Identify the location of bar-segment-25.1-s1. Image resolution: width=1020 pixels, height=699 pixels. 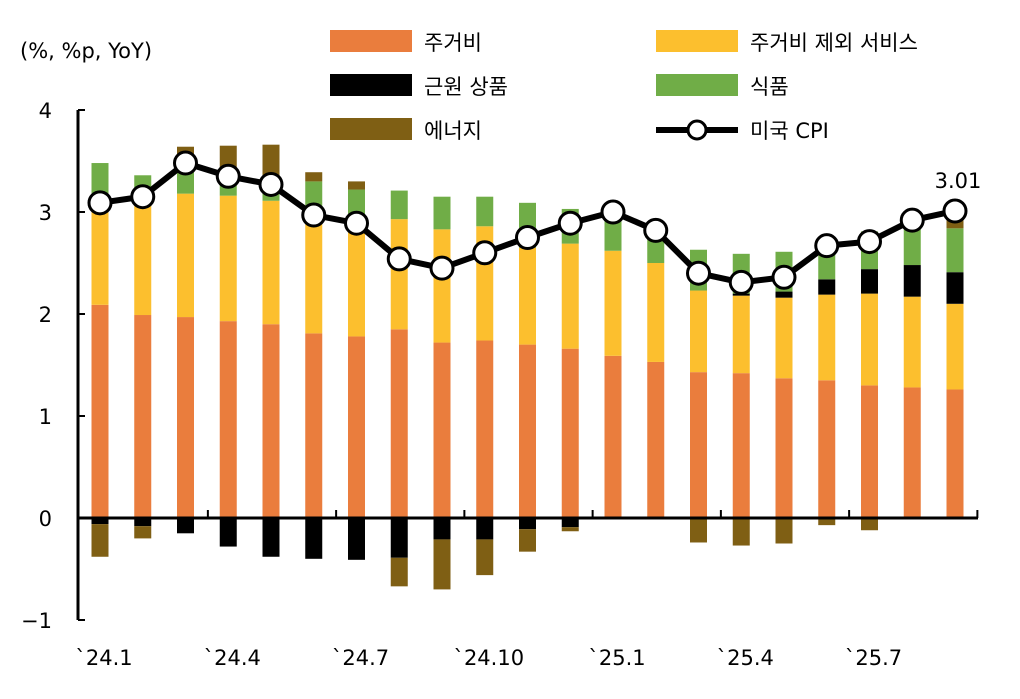
(613, 303).